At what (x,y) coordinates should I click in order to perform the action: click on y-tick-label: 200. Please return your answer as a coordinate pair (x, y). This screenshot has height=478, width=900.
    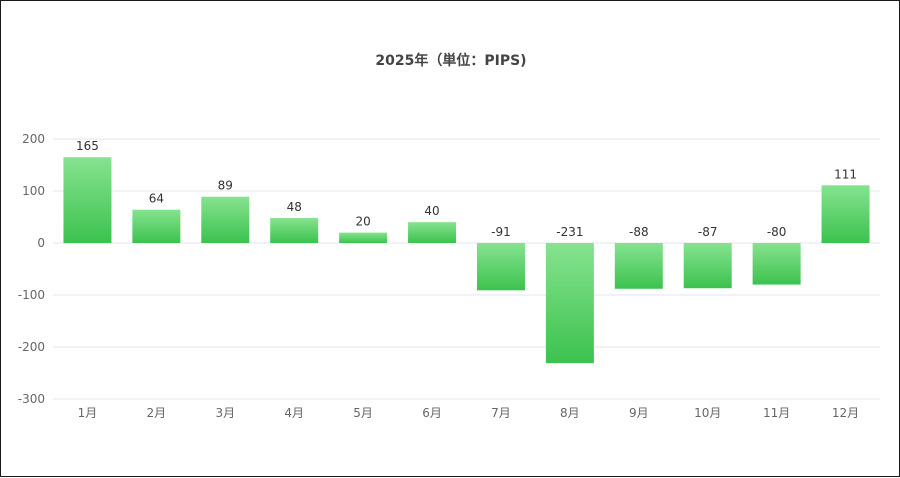
    Looking at the image, I should click on (33, 139).